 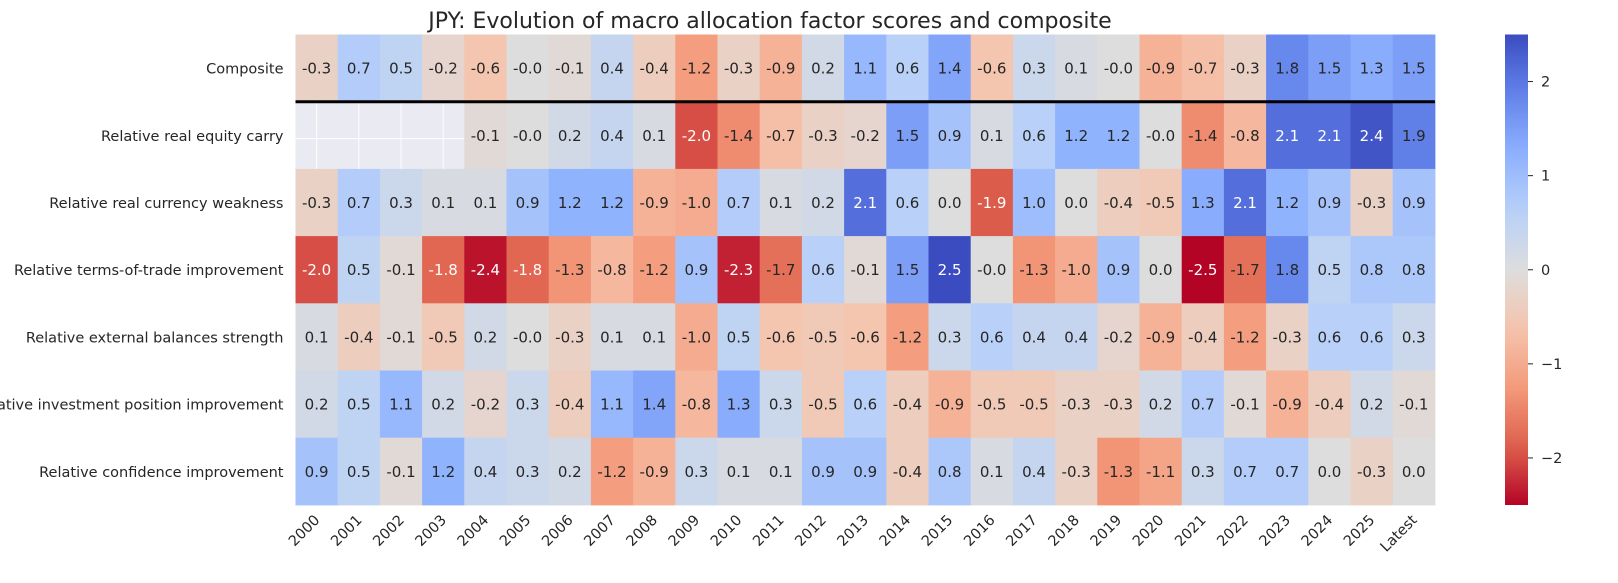 I want to click on cell-value-label: 0.8, so click(x=950, y=472).